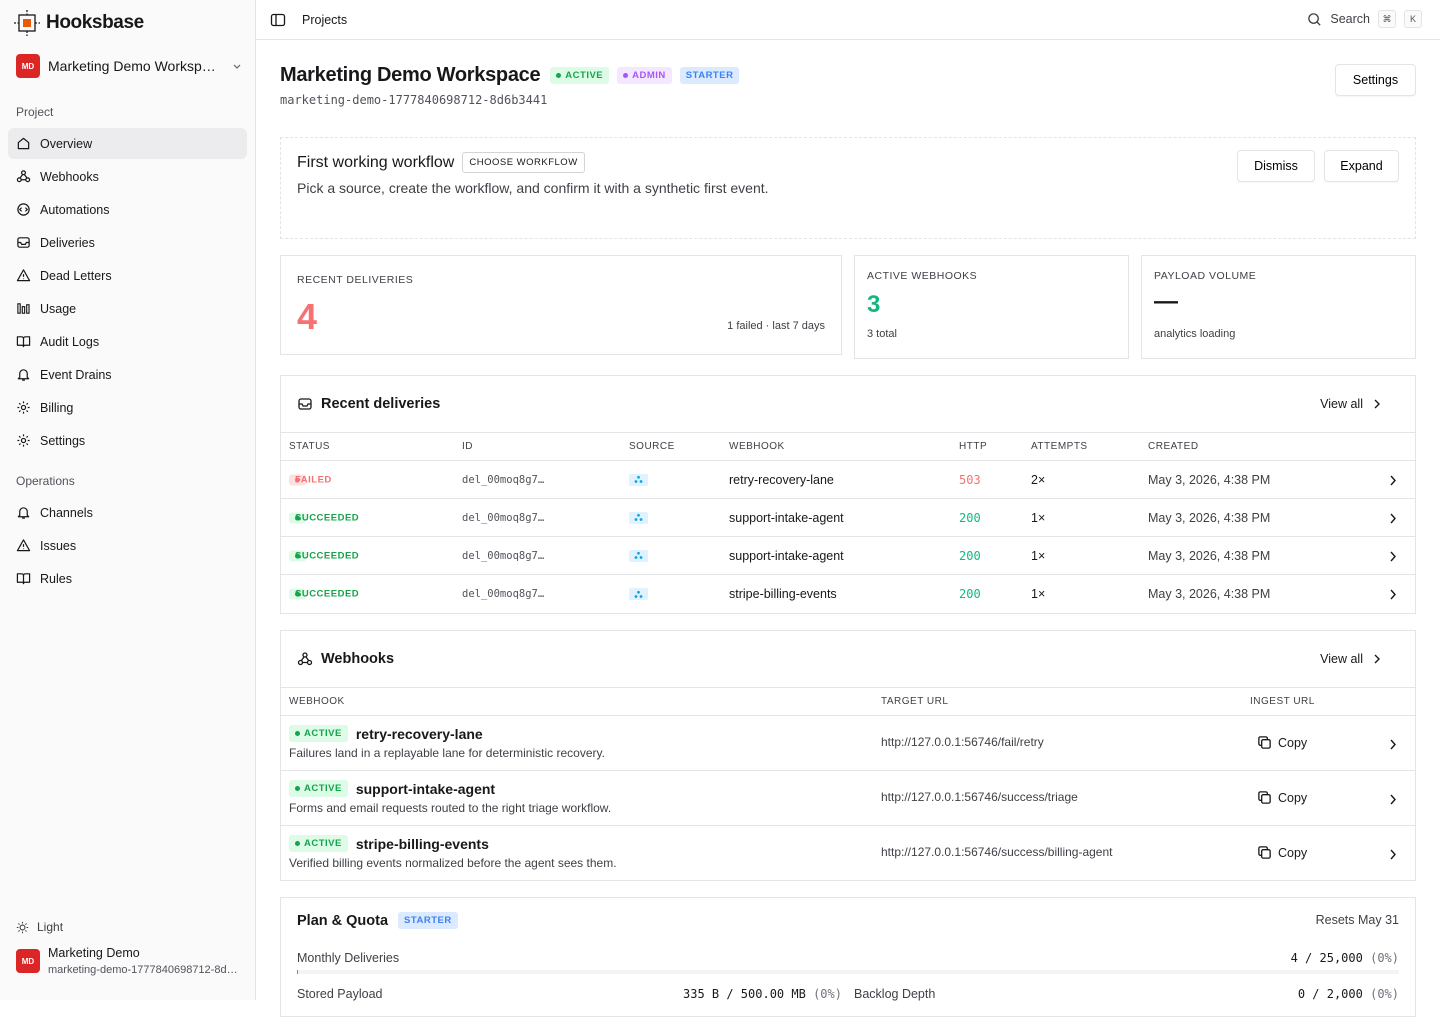 This screenshot has height=1017, width=1440. What do you see at coordinates (422, 844) in the screenshot?
I see `webhook-name: stripe-billing-events` at bounding box center [422, 844].